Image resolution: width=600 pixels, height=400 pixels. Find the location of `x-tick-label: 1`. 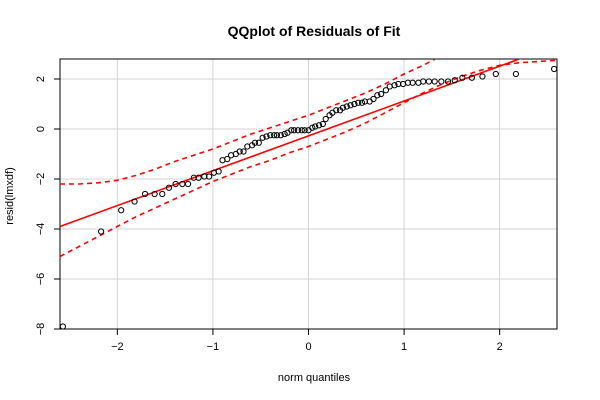

x-tick-label: 1 is located at coordinates (404, 347).